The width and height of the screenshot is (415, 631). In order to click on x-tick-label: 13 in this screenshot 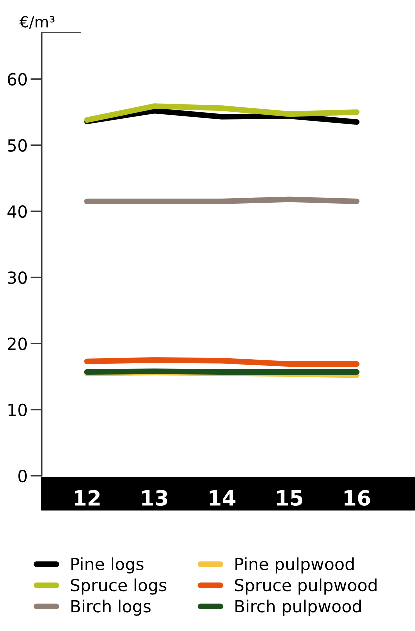, I will do `click(155, 498)`.